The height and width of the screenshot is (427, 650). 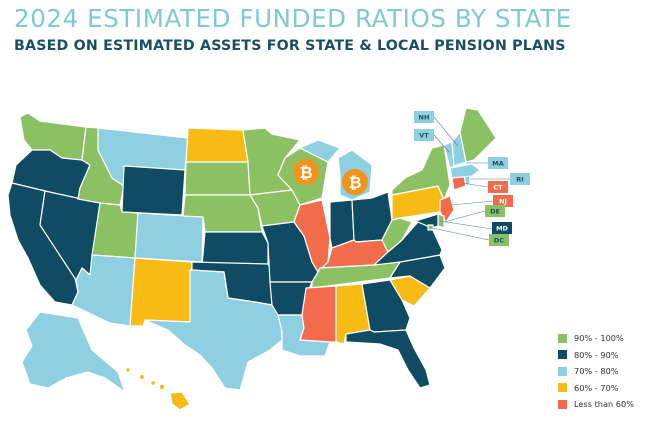 I want to click on state-fl, so click(x=388, y=359).